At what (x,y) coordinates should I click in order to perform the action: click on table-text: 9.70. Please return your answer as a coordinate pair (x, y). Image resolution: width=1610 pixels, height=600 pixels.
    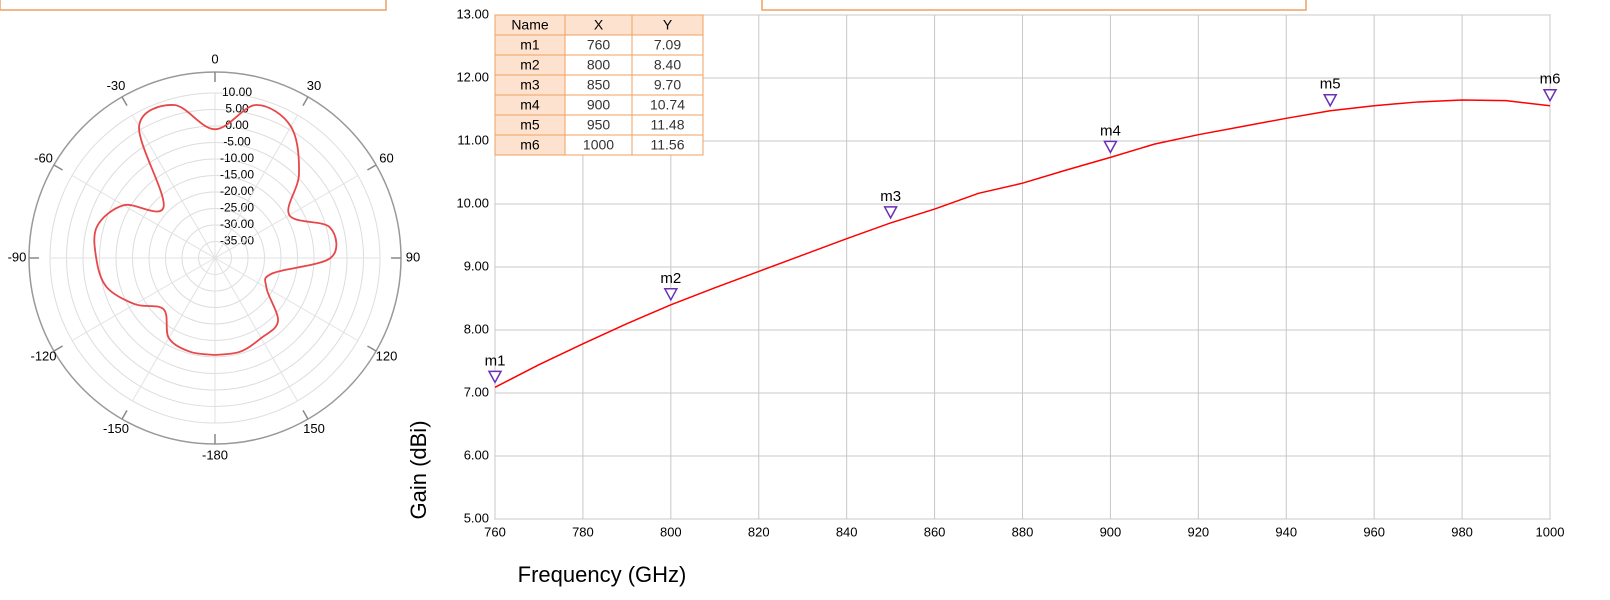
    Looking at the image, I should click on (667, 85).